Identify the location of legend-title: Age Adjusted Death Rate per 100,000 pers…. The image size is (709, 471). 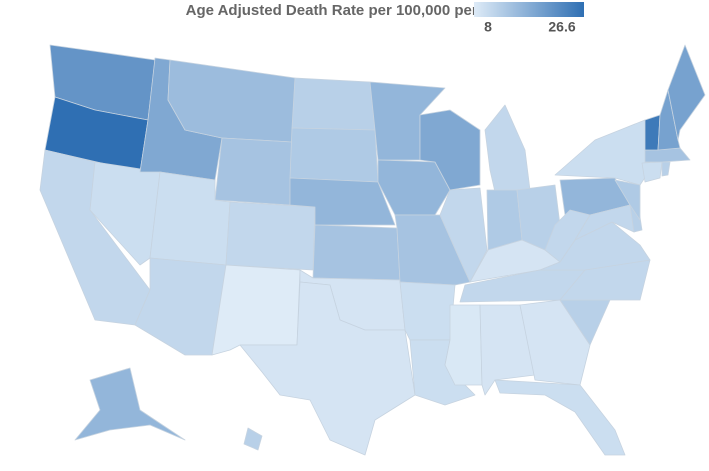
(345, 10).